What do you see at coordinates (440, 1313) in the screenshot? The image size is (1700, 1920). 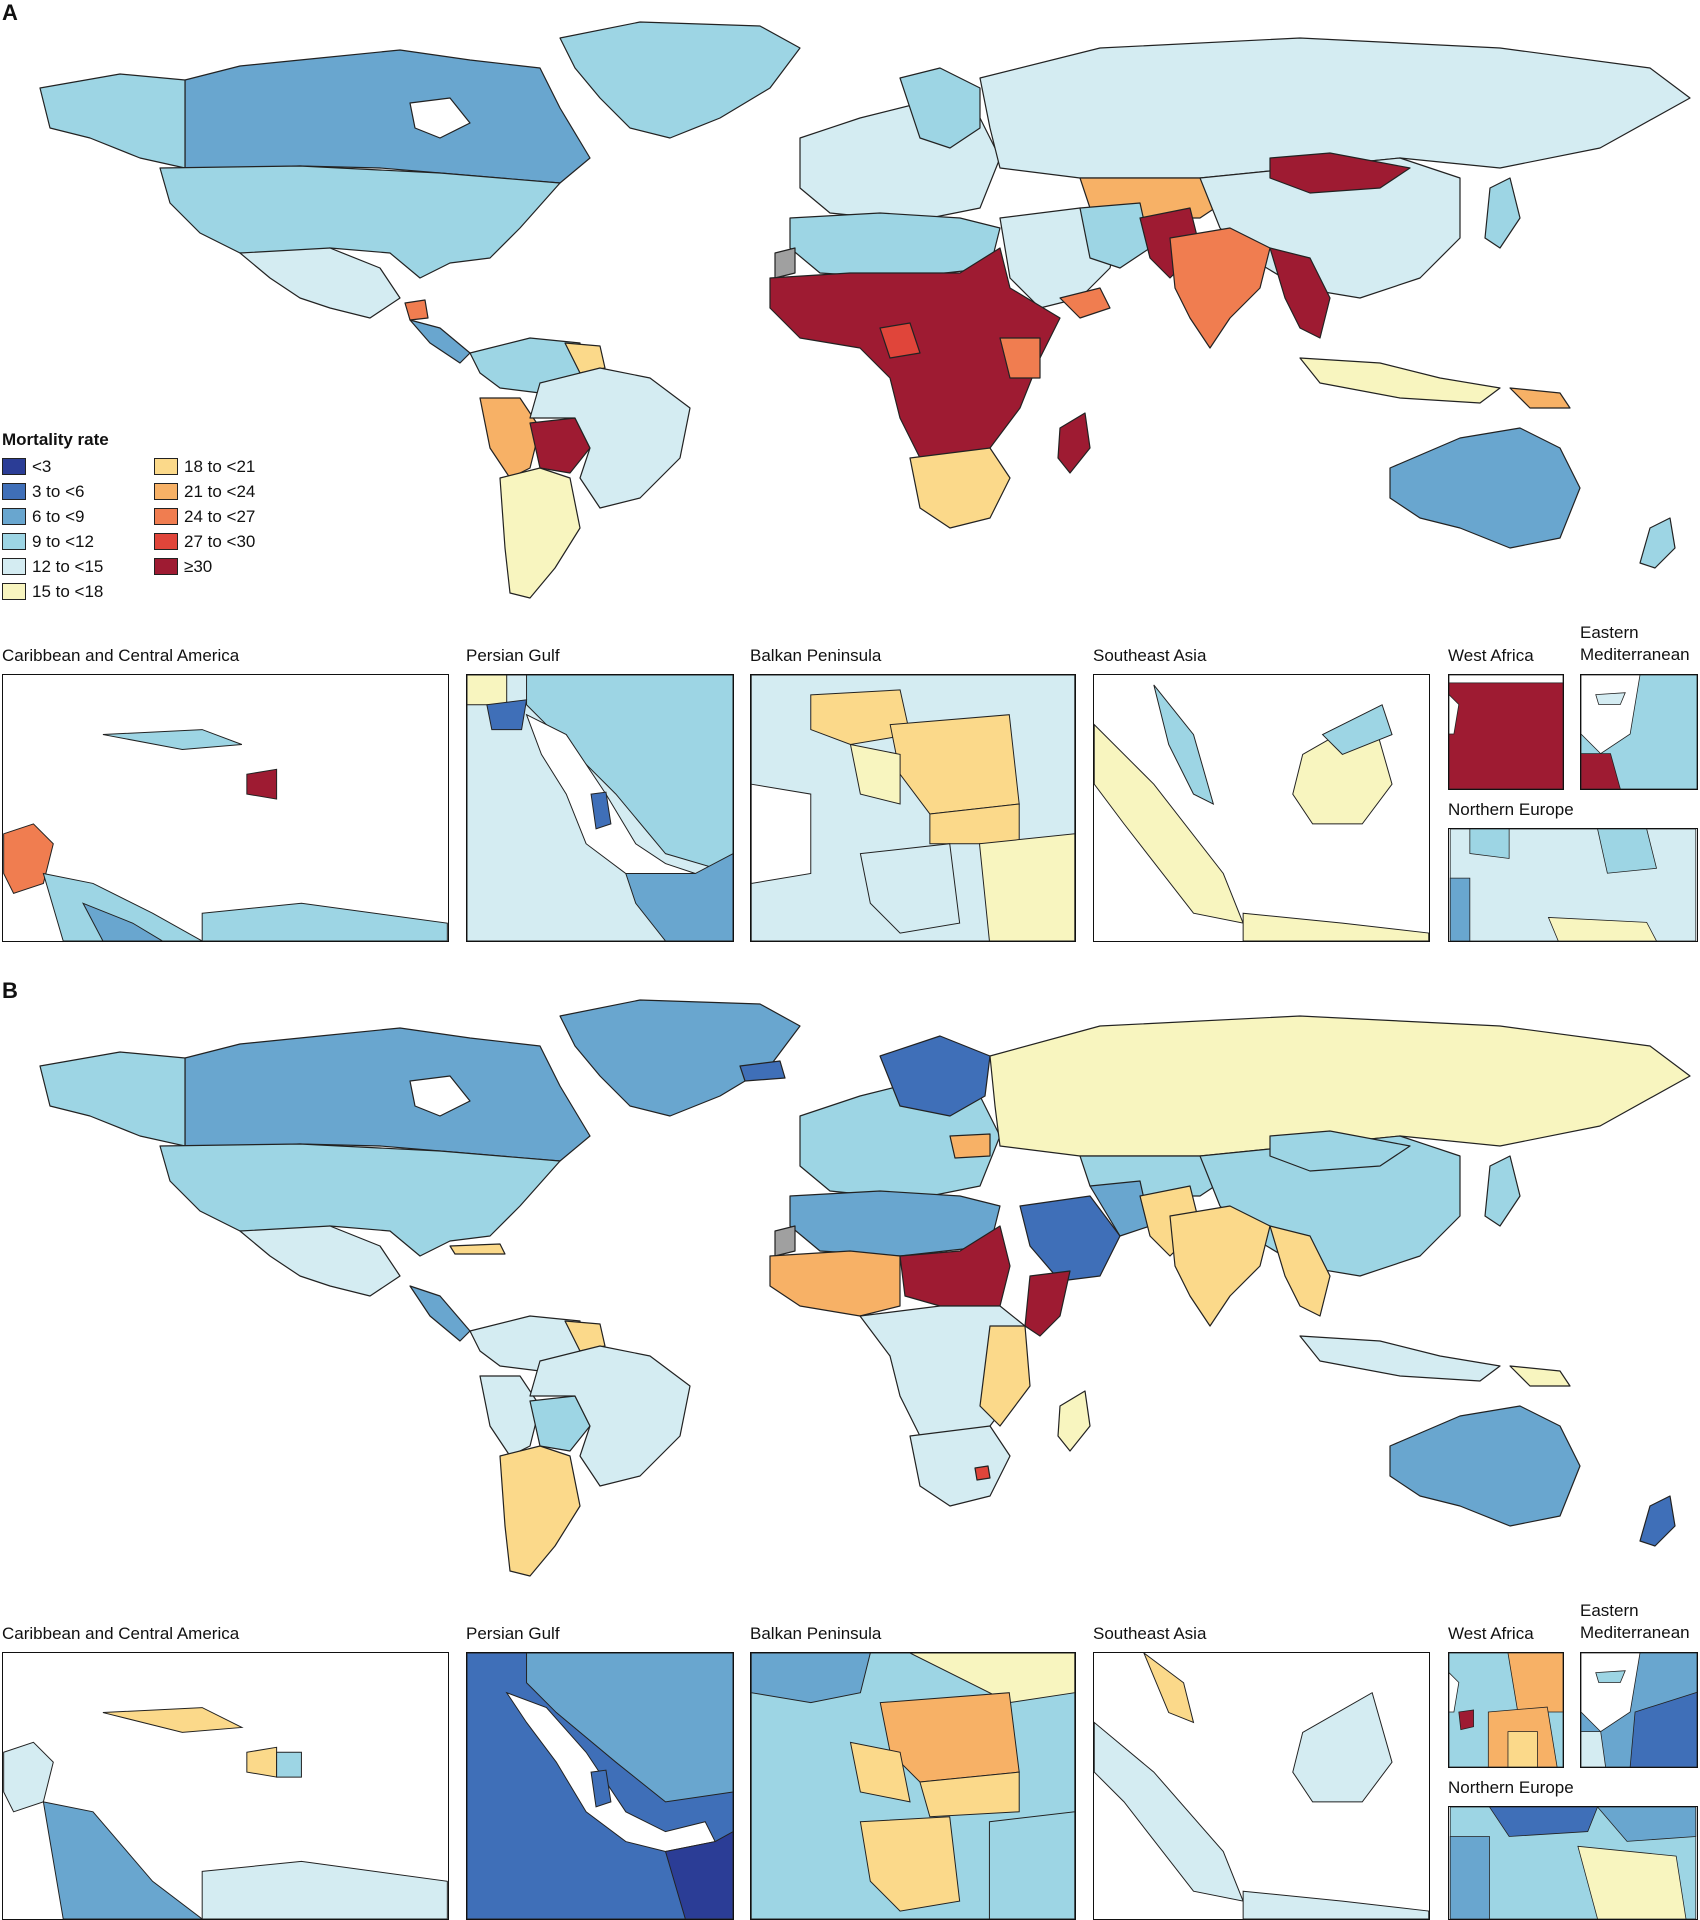 I see `region-central-america` at bounding box center [440, 1313].